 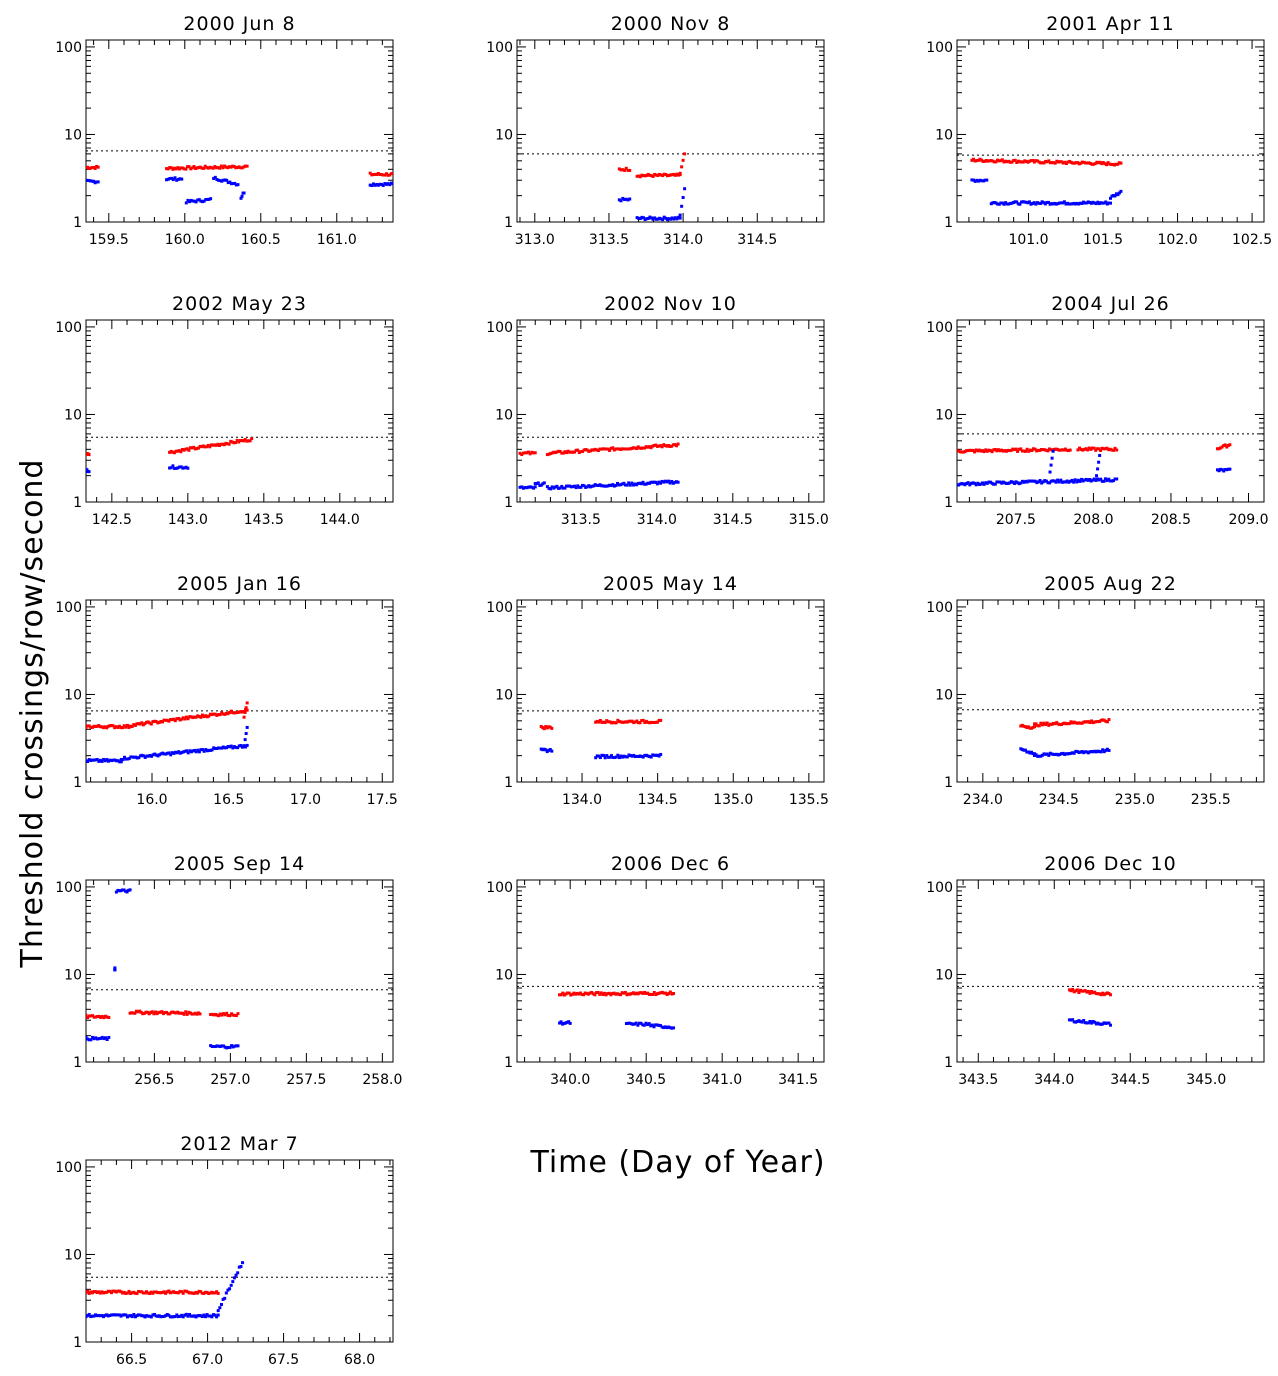 I want to click on x-tick-label: 235.5, so click(x=1211, y=800).